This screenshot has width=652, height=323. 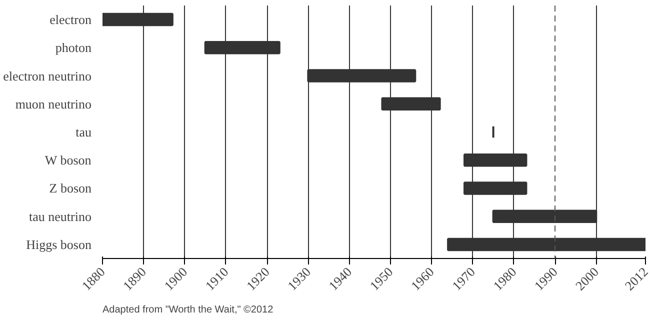 What do you see at coordinates (60, 216) in the screenshot?
I see `y-tick-label: tau neutrino` at bounding box center [60, 216].